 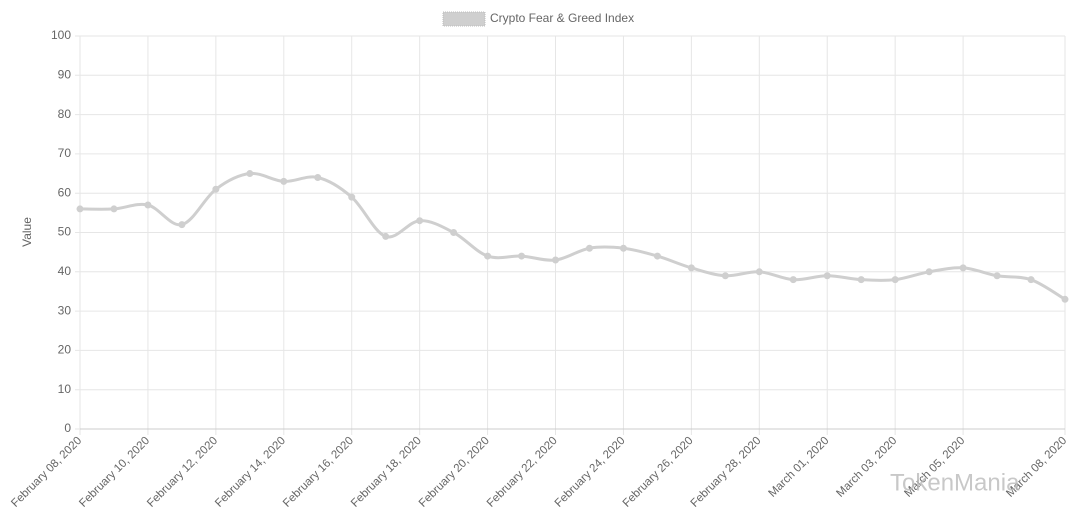 I want to click on x-tick-label: February 16, 2020, so click(x=318, y=472).